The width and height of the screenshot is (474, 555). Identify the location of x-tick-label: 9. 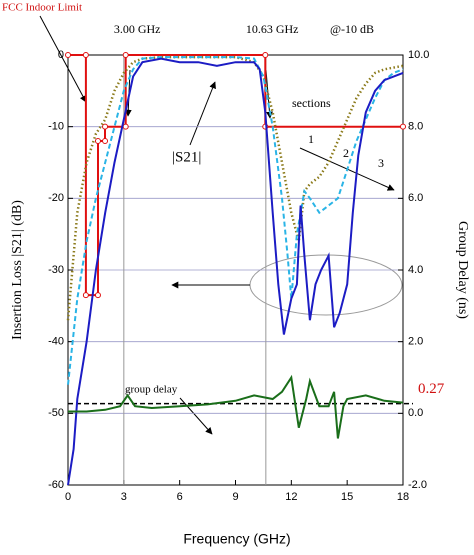
(235, 497).